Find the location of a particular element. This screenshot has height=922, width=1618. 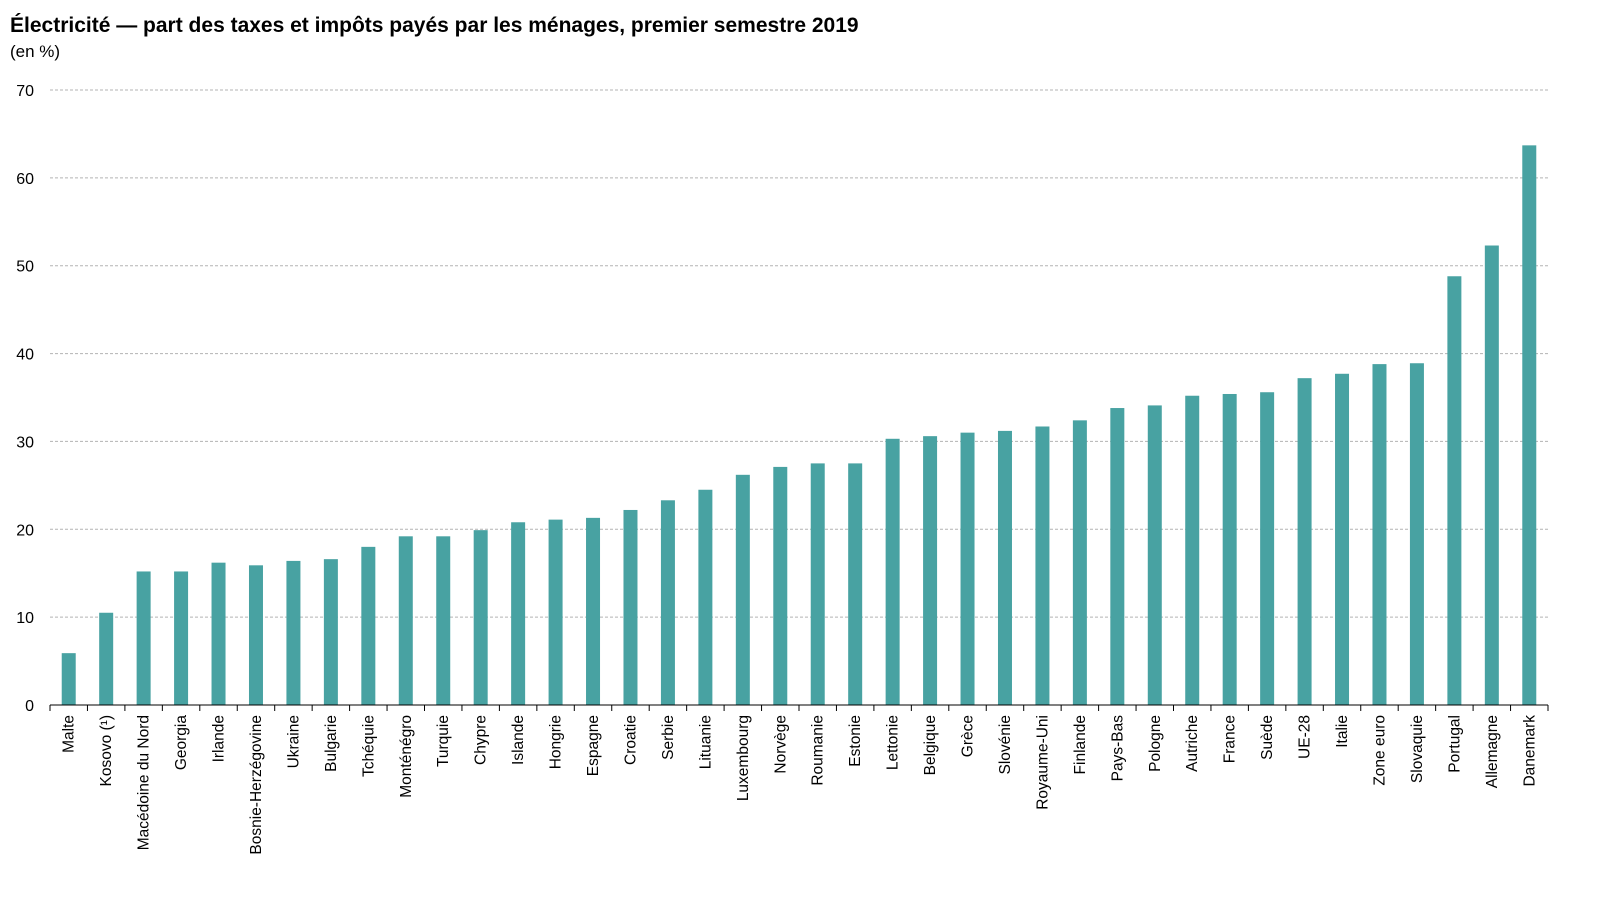

y-tick-label: 40 is located at coordinates (25, 355).